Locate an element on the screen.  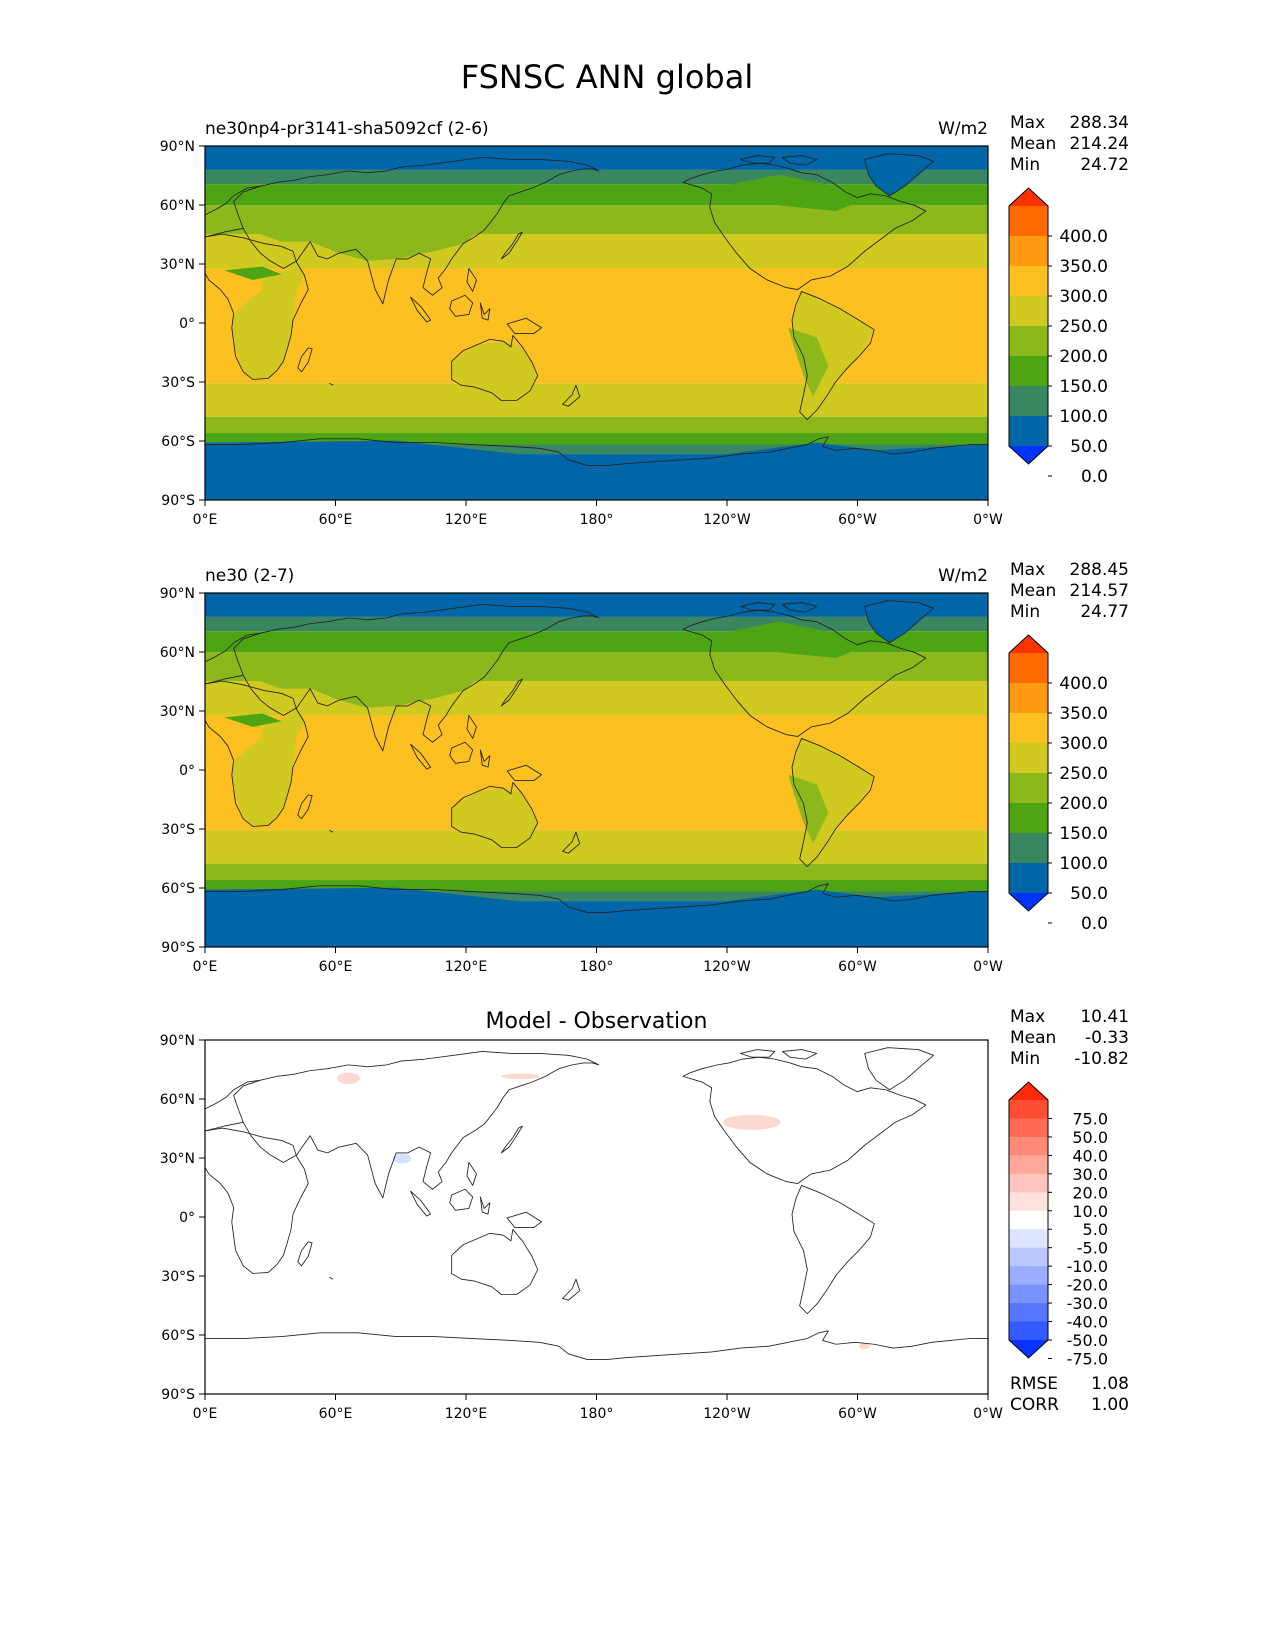
colorbar-tick-label: 200.0 is located at coordinates (1083, 804).